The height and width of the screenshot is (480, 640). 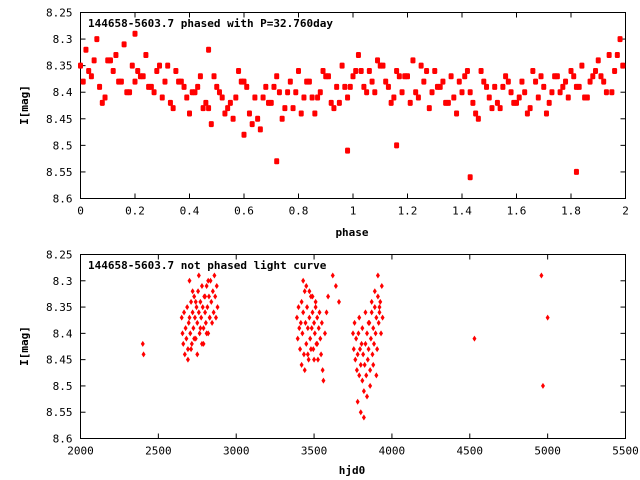 I want to click on phased-plot-xtick-label: 1.4, so click(x=462, y=211).